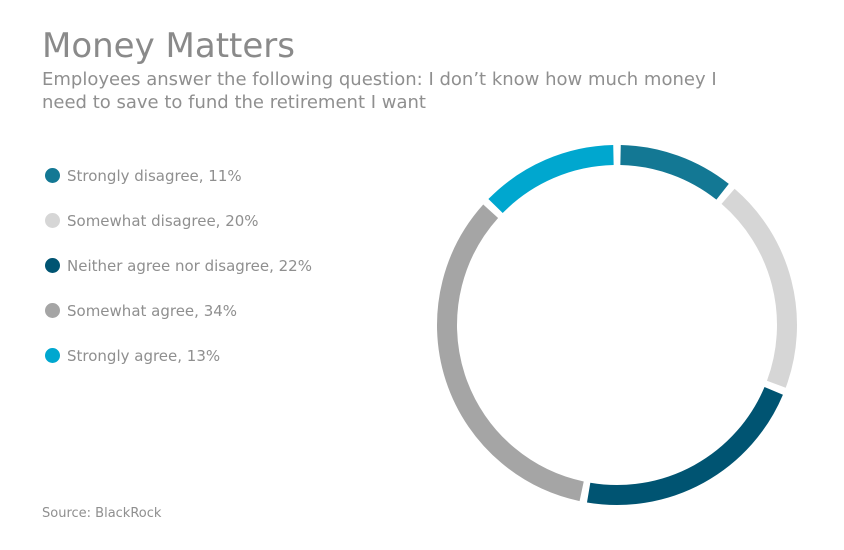  I want to click on donut-slice-somewhat-disagree, so click(759, 288).